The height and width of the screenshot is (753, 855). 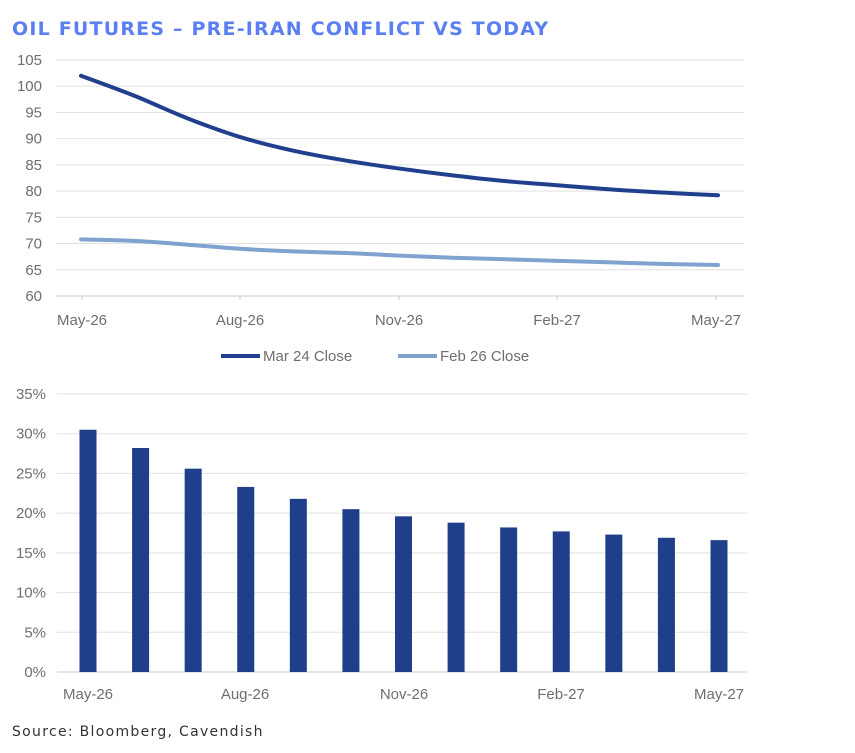 What do you see at coordinates (31, 593) in the screenshot?
I see `bar-y-tick-label-10: 10%` at bounding box center [31, 593].